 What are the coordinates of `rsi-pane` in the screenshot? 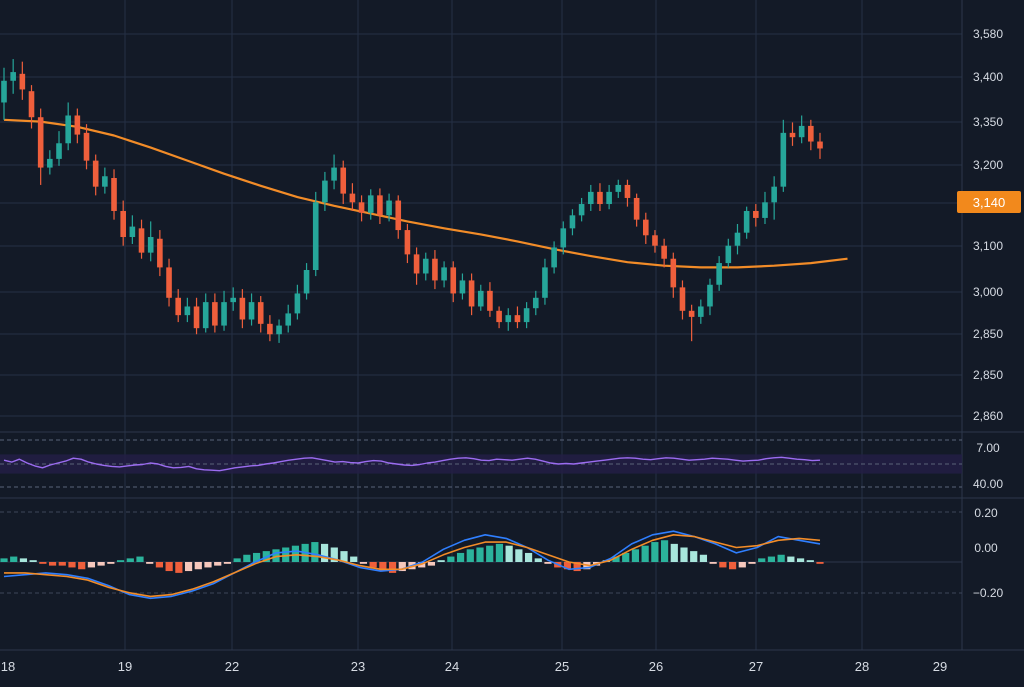 It's located at (481, 463).